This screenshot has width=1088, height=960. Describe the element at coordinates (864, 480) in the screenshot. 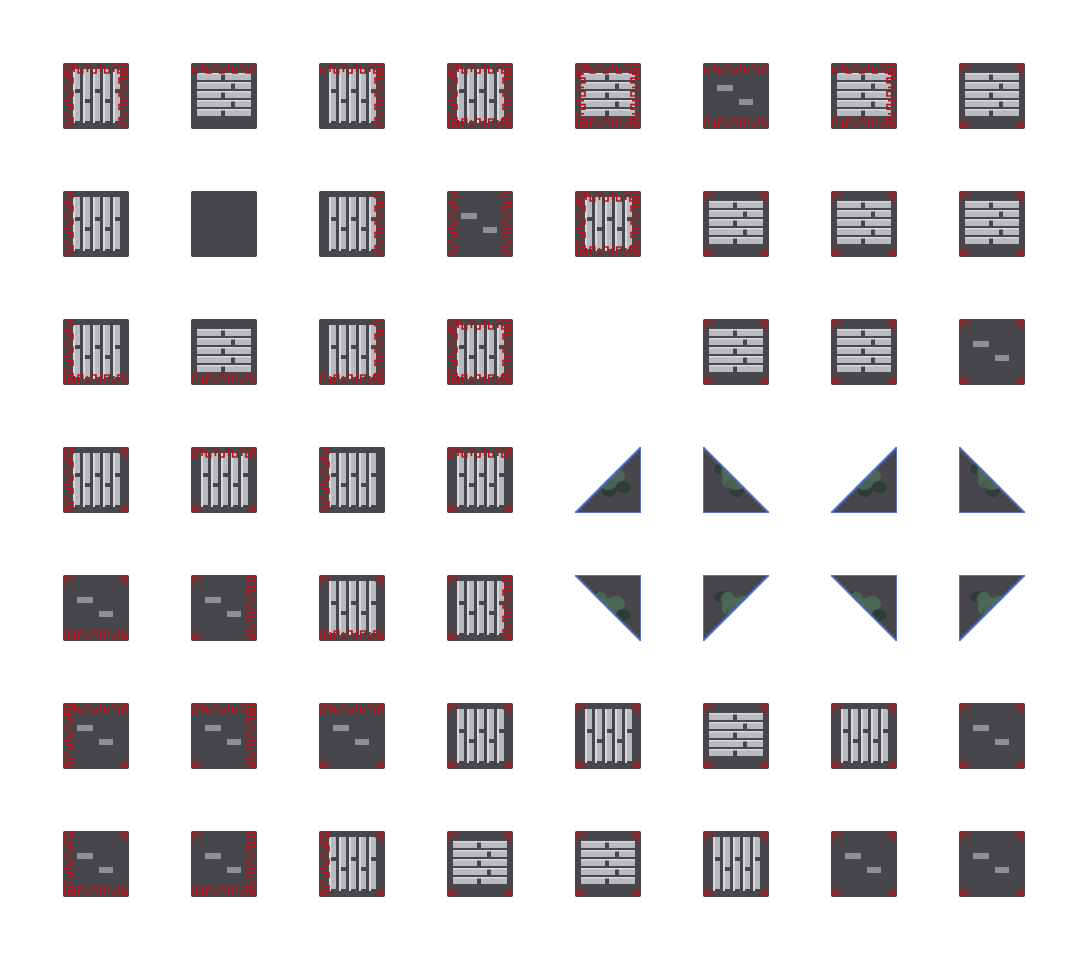

I see `tile-r4c7` at that location.